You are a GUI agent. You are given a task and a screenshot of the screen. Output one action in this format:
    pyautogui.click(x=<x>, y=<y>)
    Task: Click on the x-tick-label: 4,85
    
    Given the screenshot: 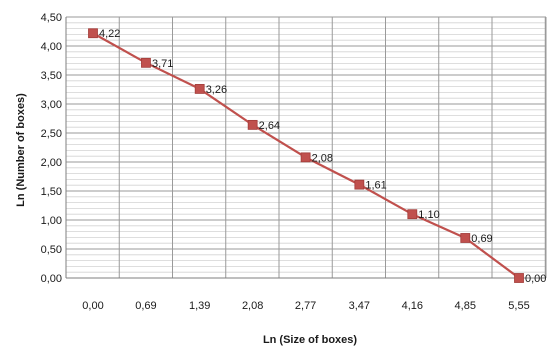 What is the action you would take?
    pyautogui.click(x=465, y=306)
    